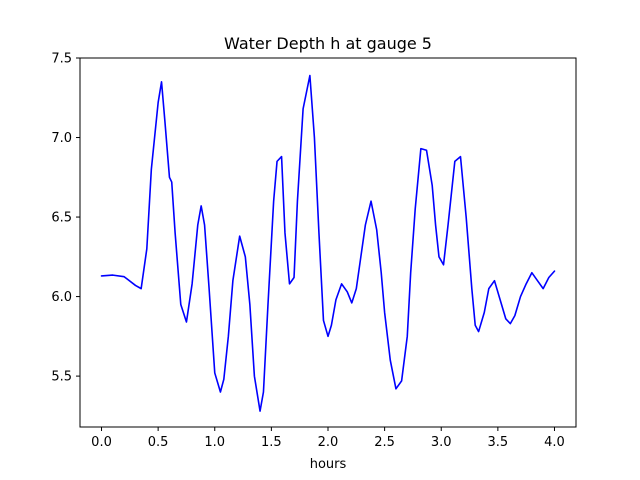 This screenshot has width=640, height=480. Describe the element at coordinates (101, 442) in the screenshot. I see `x-tick-label: 0.0` at that location.